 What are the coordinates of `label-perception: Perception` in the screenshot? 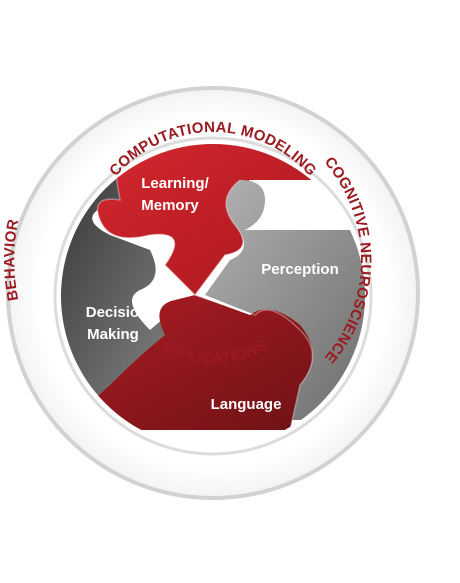 It's located at (300, 269).